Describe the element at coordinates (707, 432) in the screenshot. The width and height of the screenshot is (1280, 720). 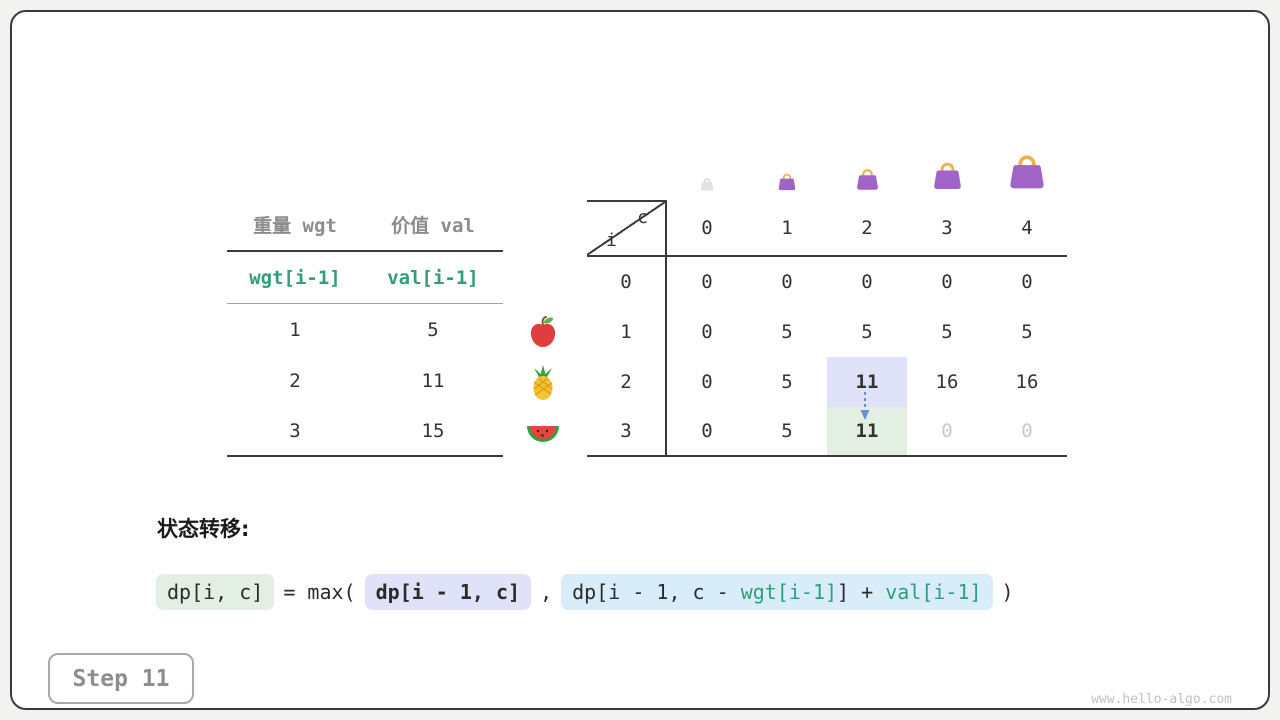
I see `dp-cell-r3-c0: 0` at that location.